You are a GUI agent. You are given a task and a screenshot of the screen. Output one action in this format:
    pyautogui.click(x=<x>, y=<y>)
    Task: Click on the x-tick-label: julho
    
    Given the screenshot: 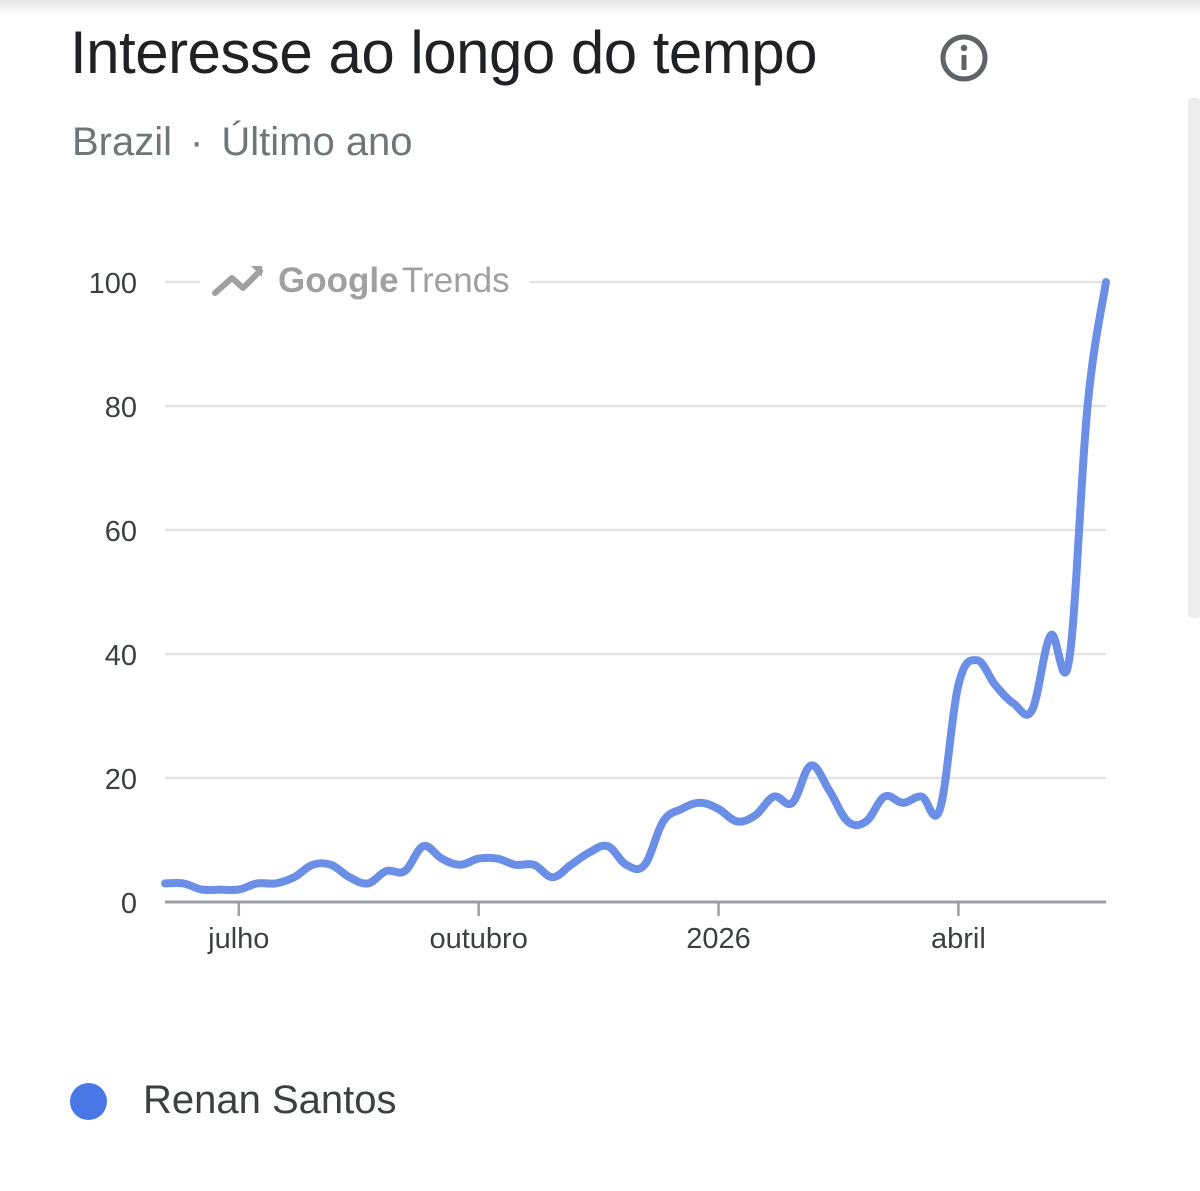 What is the action you would take?
    pyautogui.click(x=238, y=939)
    